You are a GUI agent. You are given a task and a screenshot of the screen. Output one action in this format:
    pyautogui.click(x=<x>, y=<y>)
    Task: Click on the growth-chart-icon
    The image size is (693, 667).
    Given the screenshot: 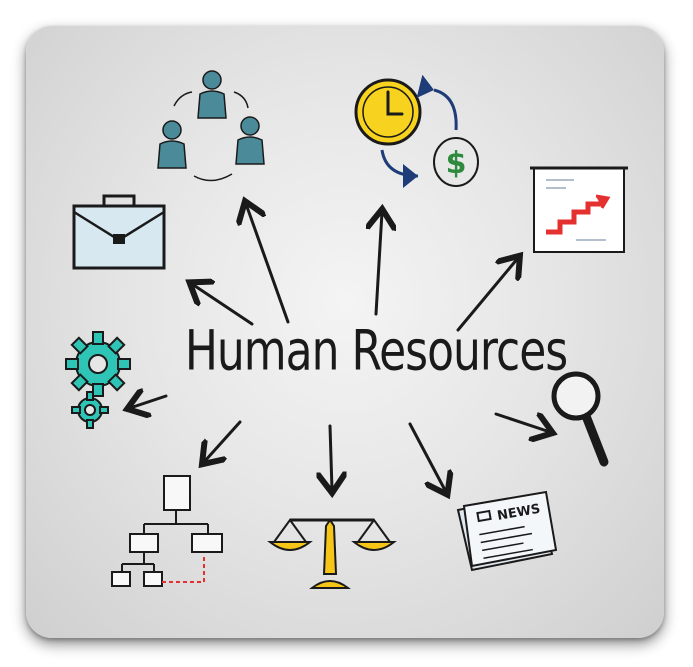 What is the action you would take?
    pyautogui.click(x=579, y=209)
    